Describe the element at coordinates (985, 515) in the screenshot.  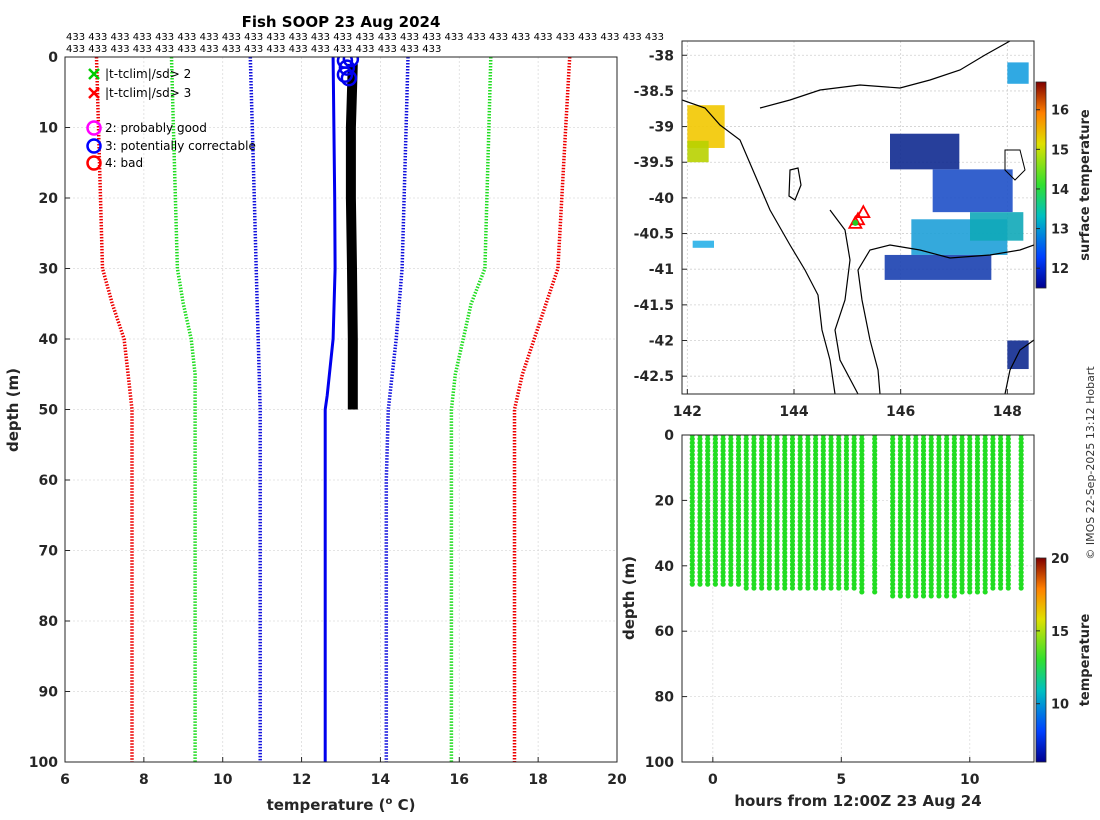
I see `timeseries-cast` at that location.